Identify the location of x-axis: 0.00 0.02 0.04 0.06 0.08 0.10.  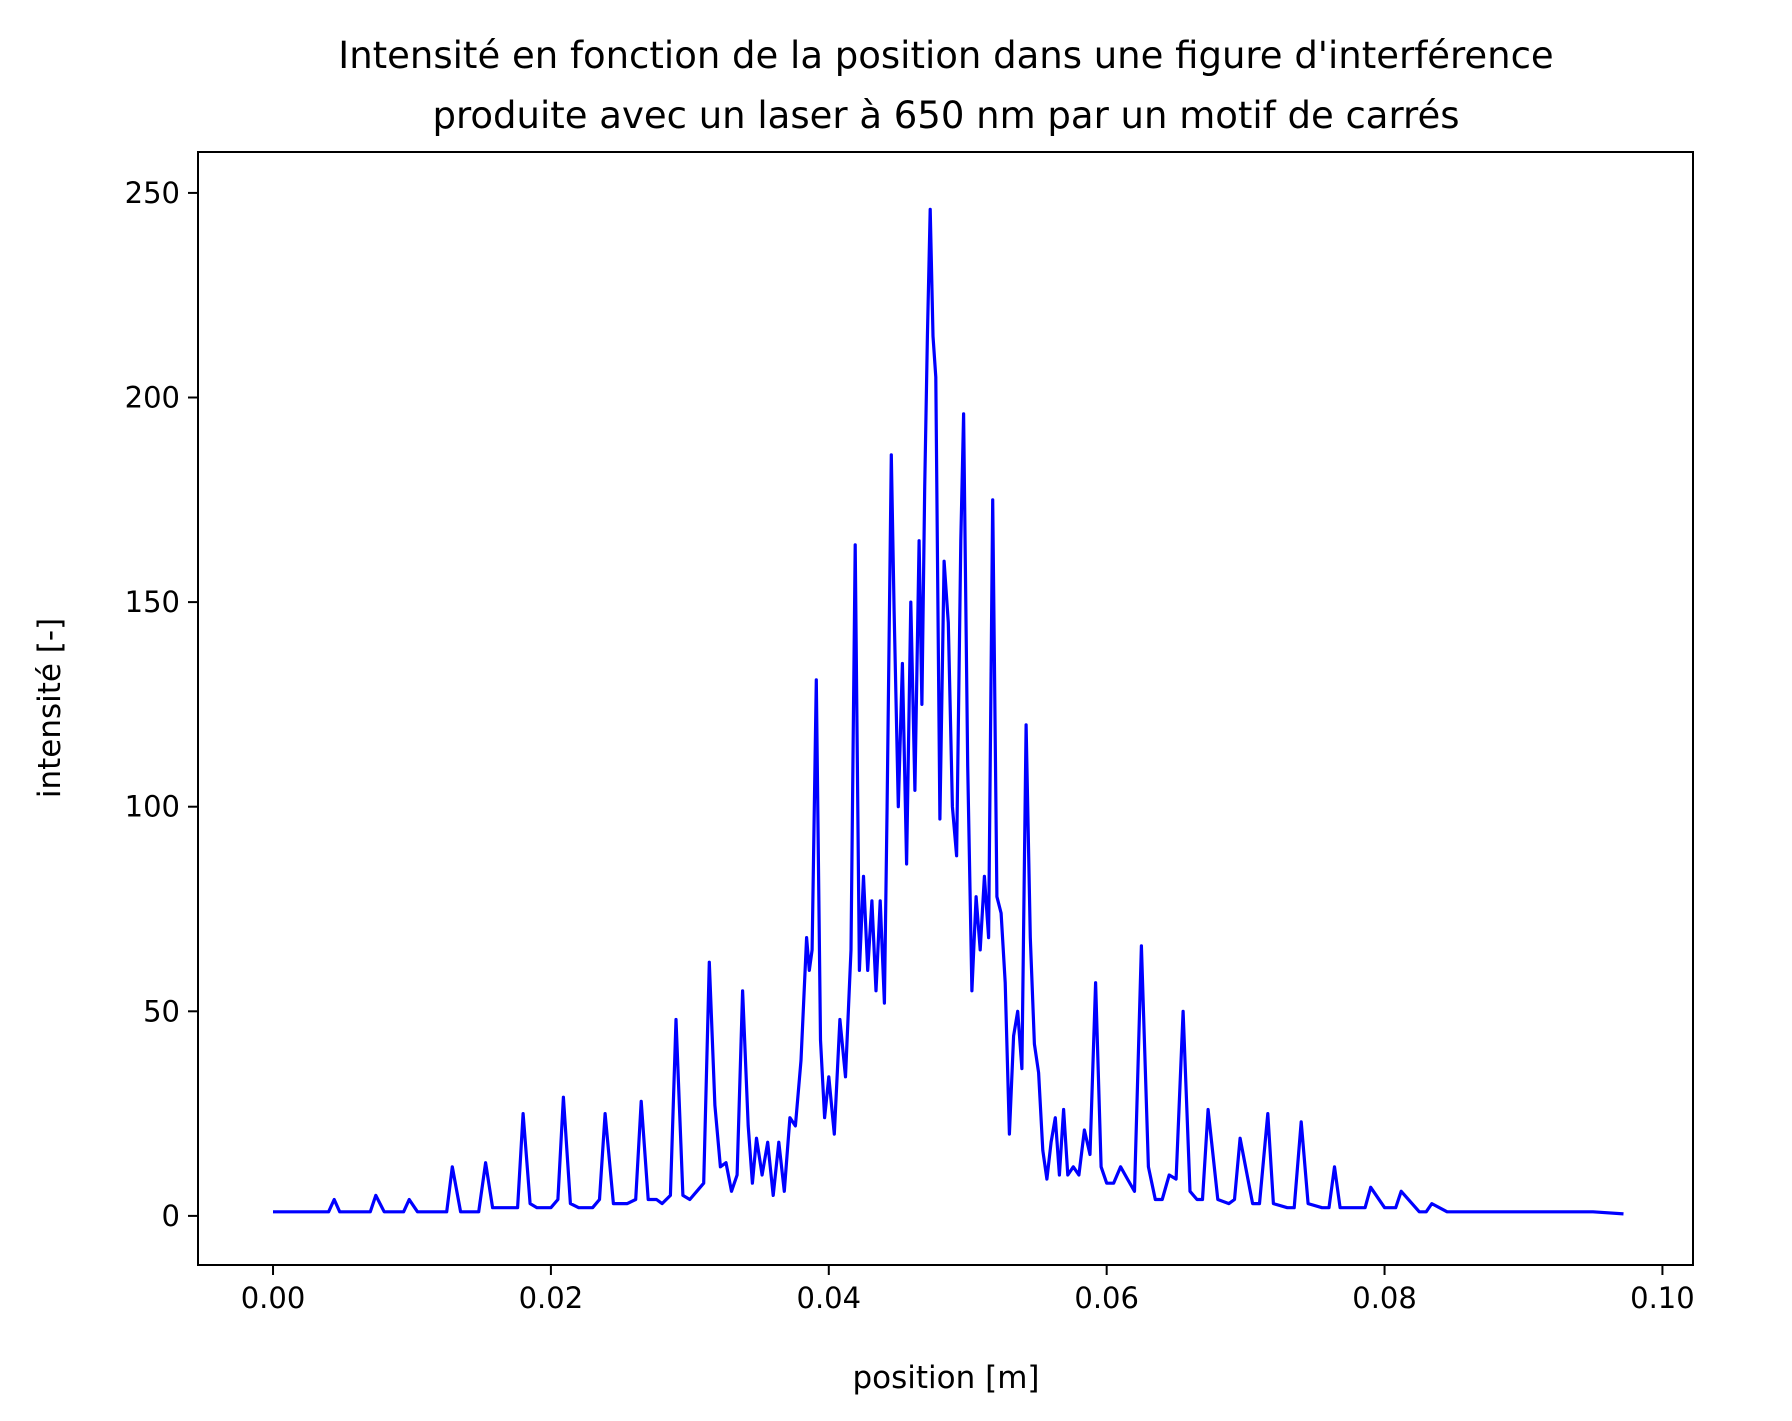
(968, 1290).